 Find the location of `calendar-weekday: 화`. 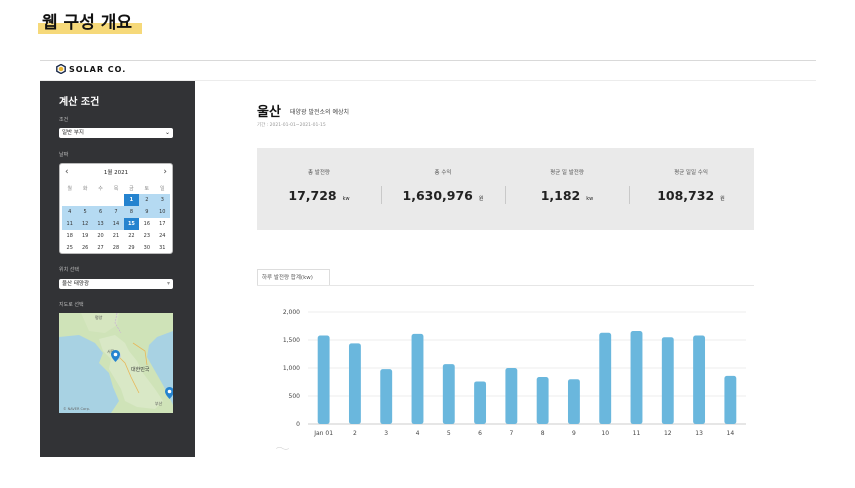

calendar-weekday: 화 is located at coordinates (85, 189).